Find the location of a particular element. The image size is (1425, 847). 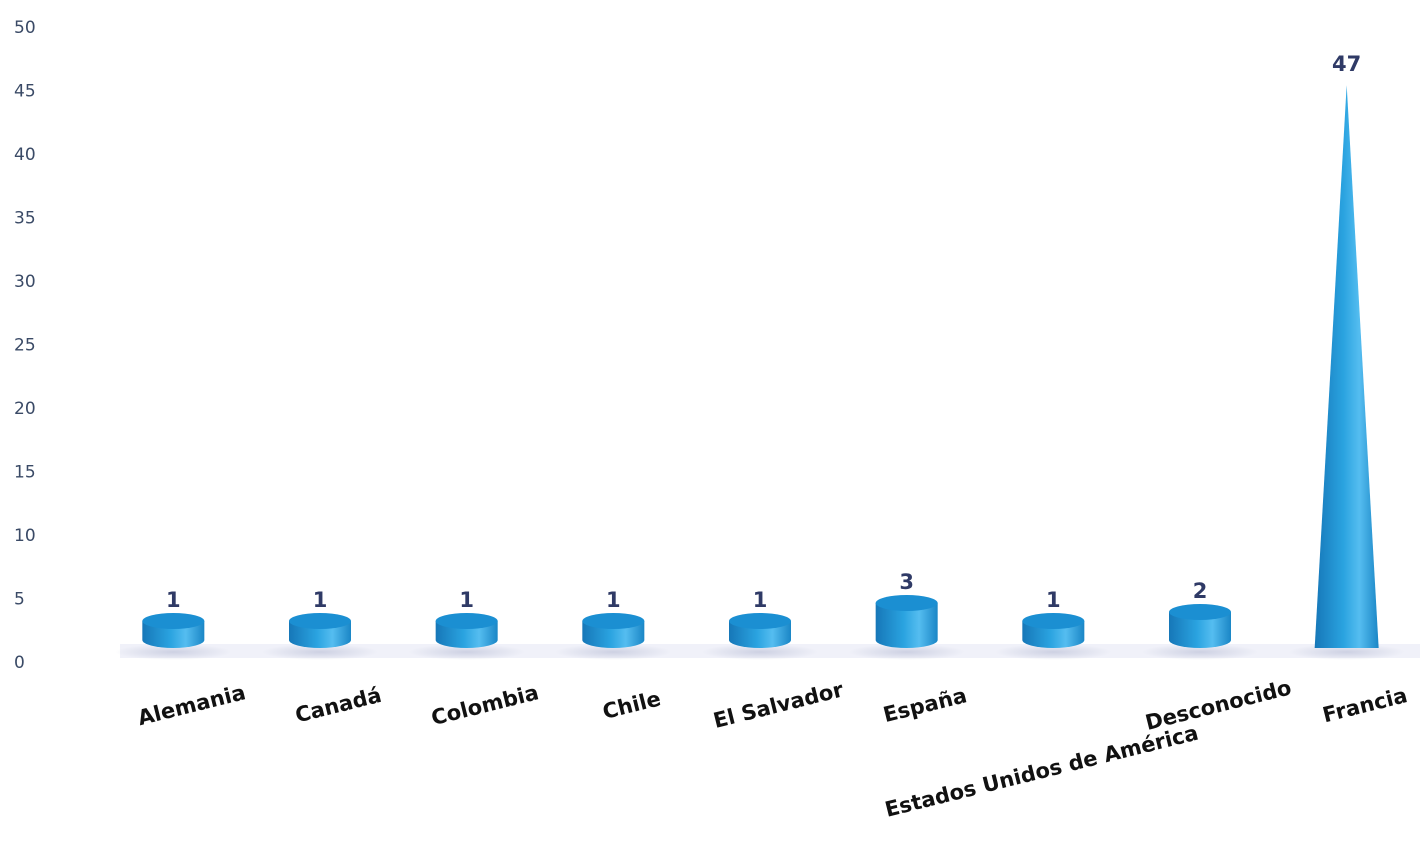

y-tick-label: 15 is located at coordinates (25, 473).